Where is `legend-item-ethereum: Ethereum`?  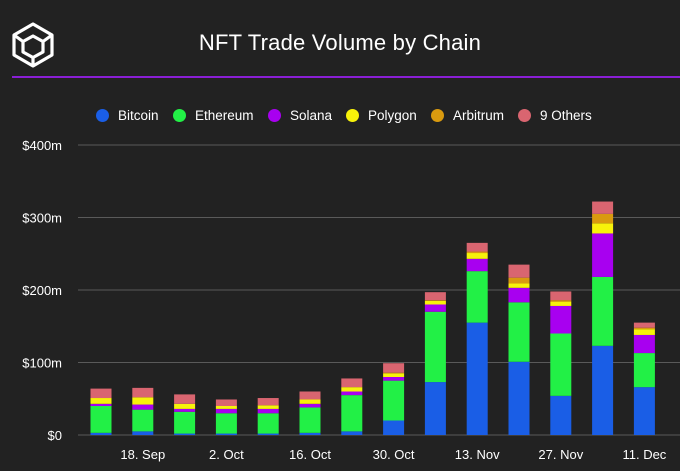
legend-item-ethereum: Ethereum is located at coordinates (213, 115).